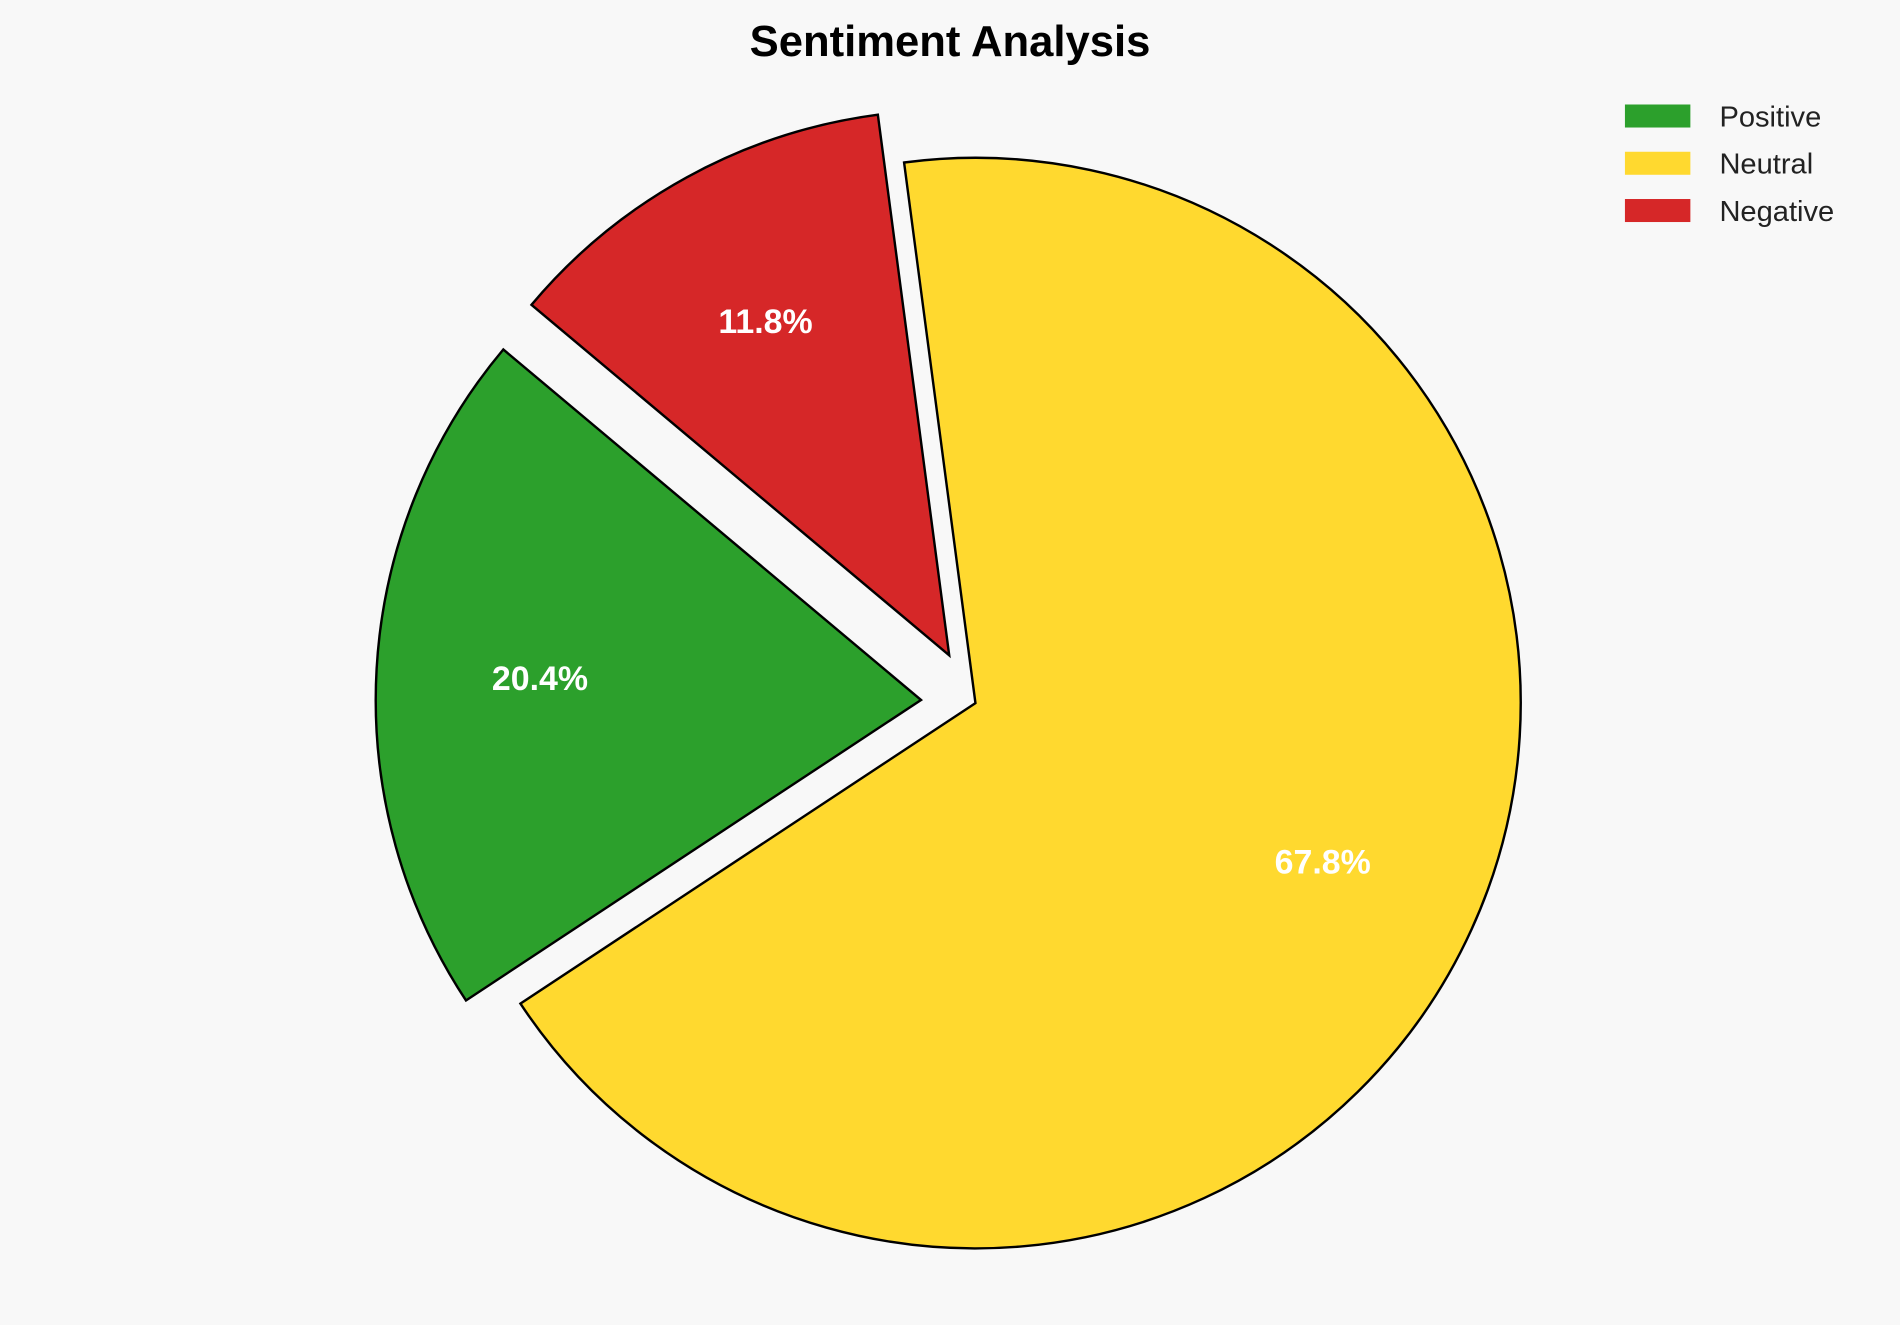 The width and height of the screenshot is (1900, 1325). What do you see at coordinates (540, 679) in the screenshot?
I see `percent-label-positive: 20.4%` at bounding box center [540, 679].